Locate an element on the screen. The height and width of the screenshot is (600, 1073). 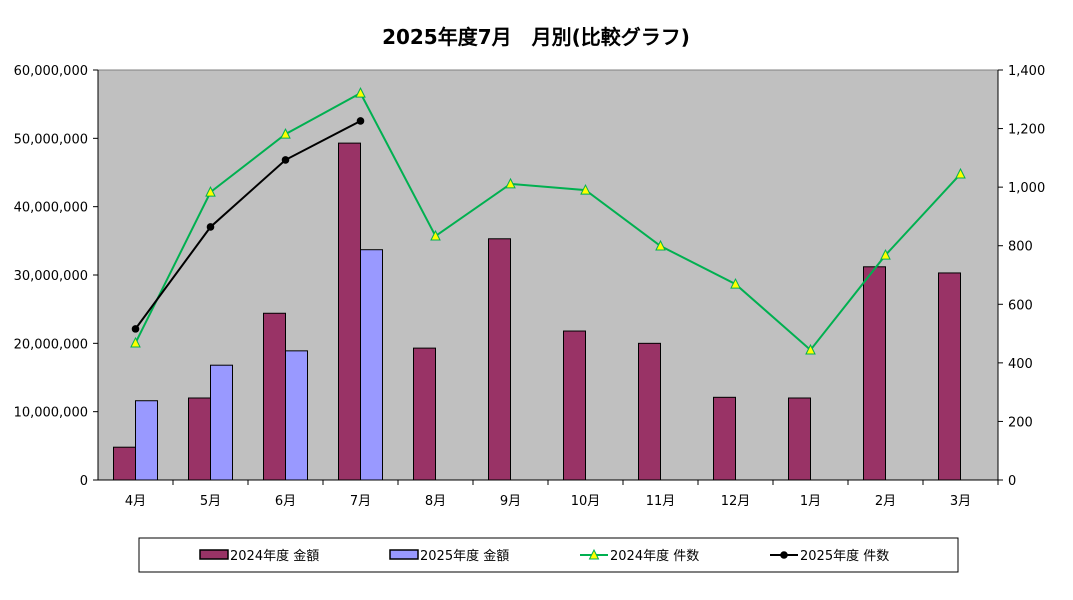
legend-label: 2024年度 件数 is located at coordinates (654, 556).